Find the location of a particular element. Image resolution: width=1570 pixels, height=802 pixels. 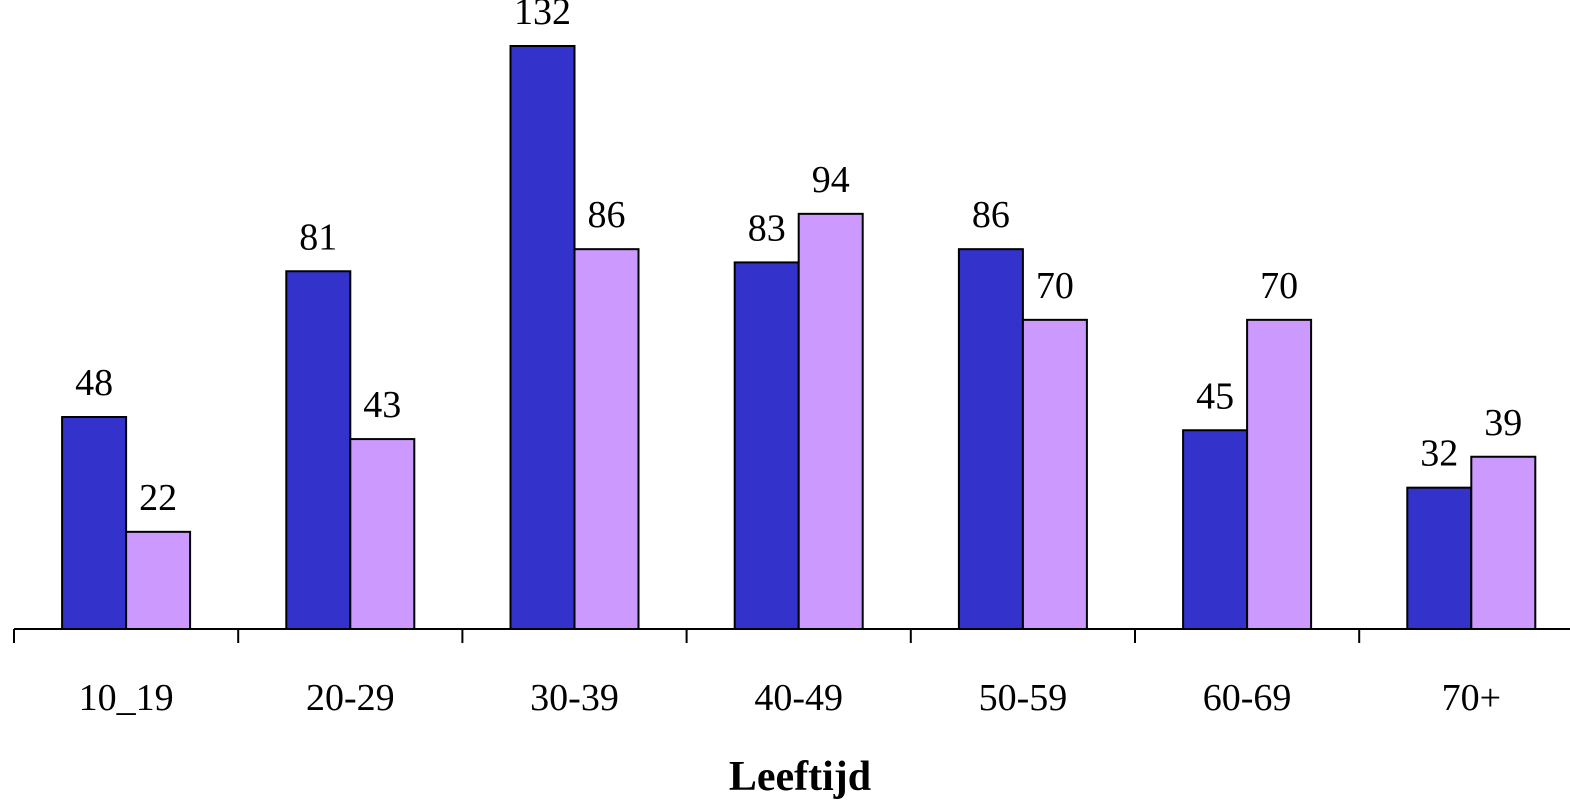

bar-70+-series-2 is located at coordinates (1503, 542).